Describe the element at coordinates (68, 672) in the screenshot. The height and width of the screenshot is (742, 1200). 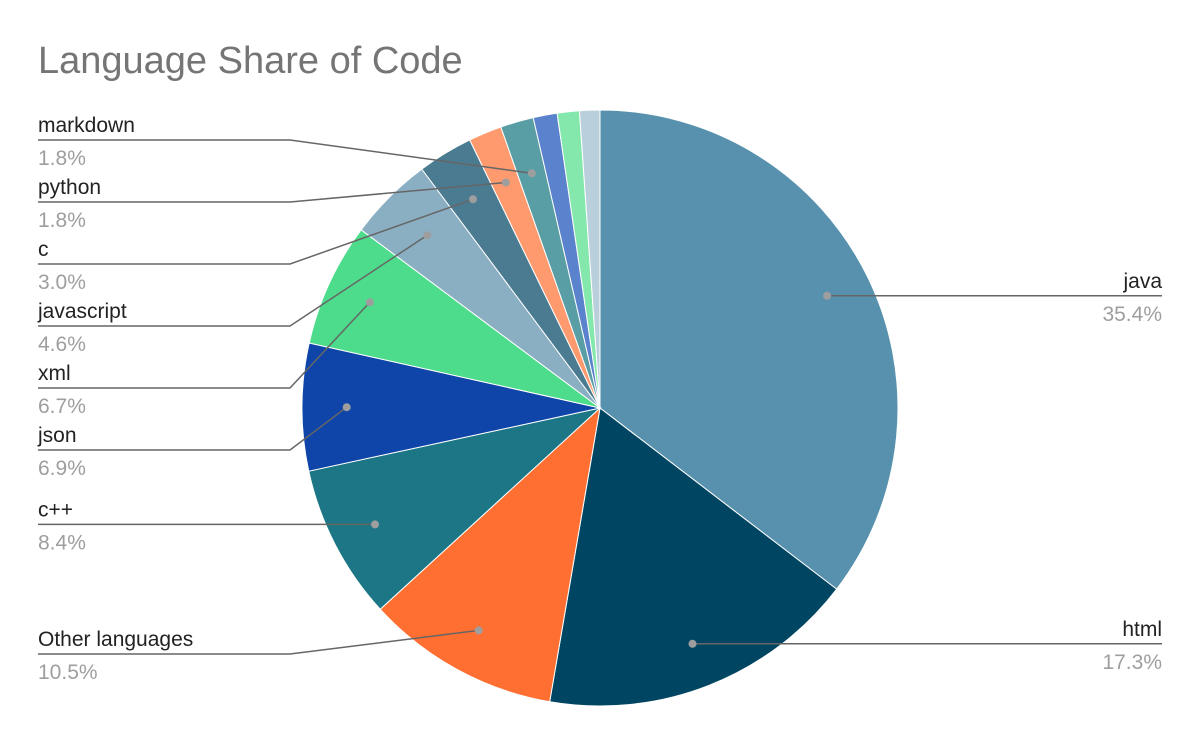
I see `slice-value-other-languages: 10.5%` at that location.